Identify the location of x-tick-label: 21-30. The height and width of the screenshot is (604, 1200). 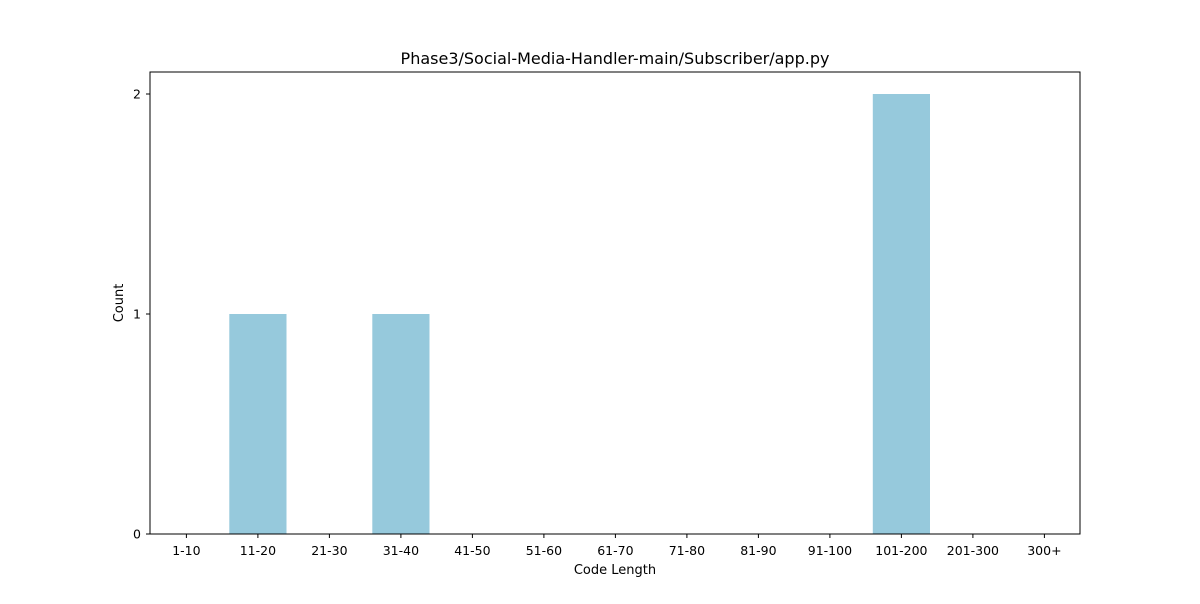
(329, 550).